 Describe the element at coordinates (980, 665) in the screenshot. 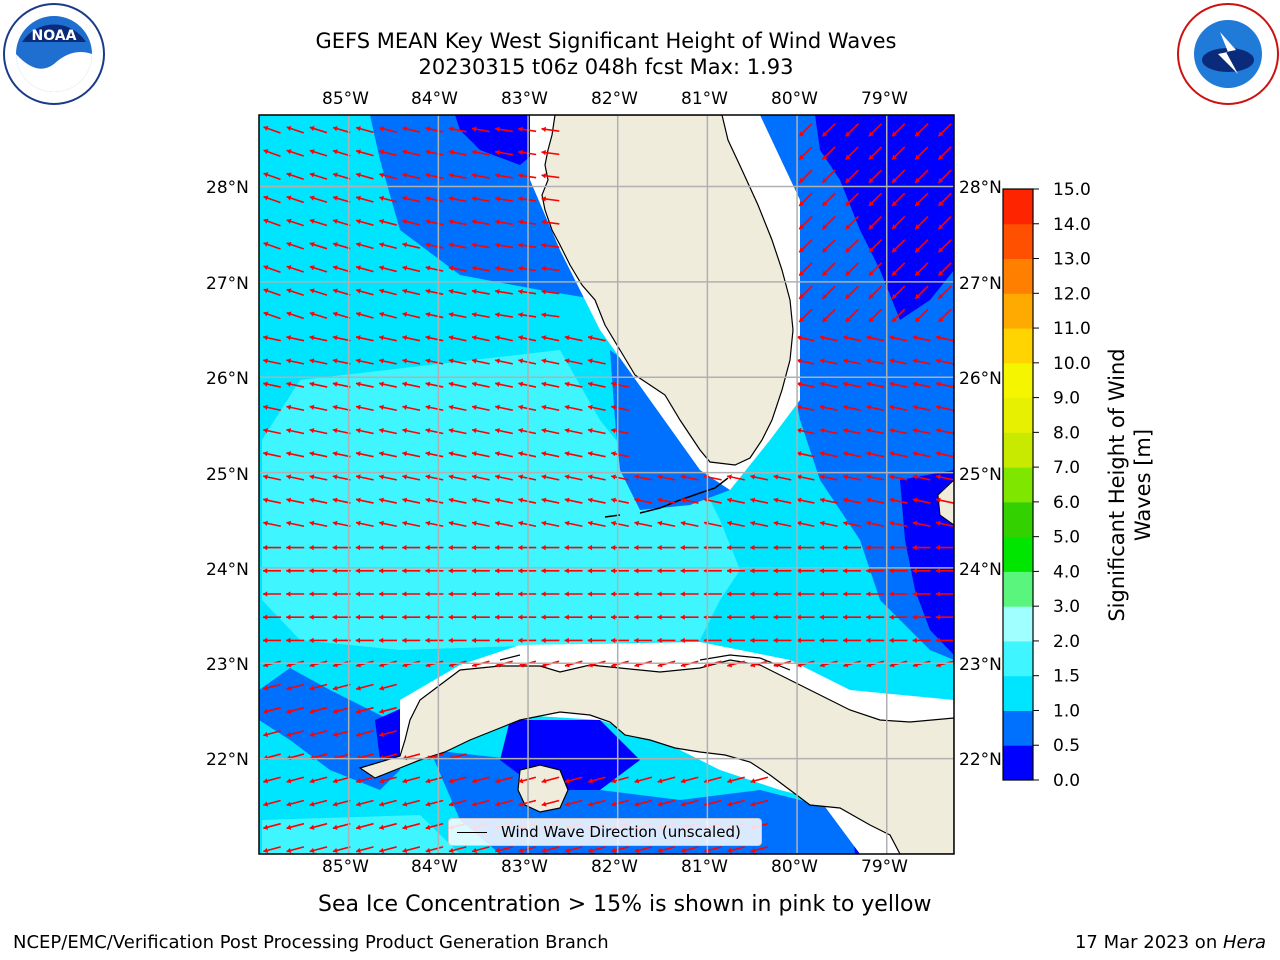

I see `lat-label-right: 23°N` at that location.